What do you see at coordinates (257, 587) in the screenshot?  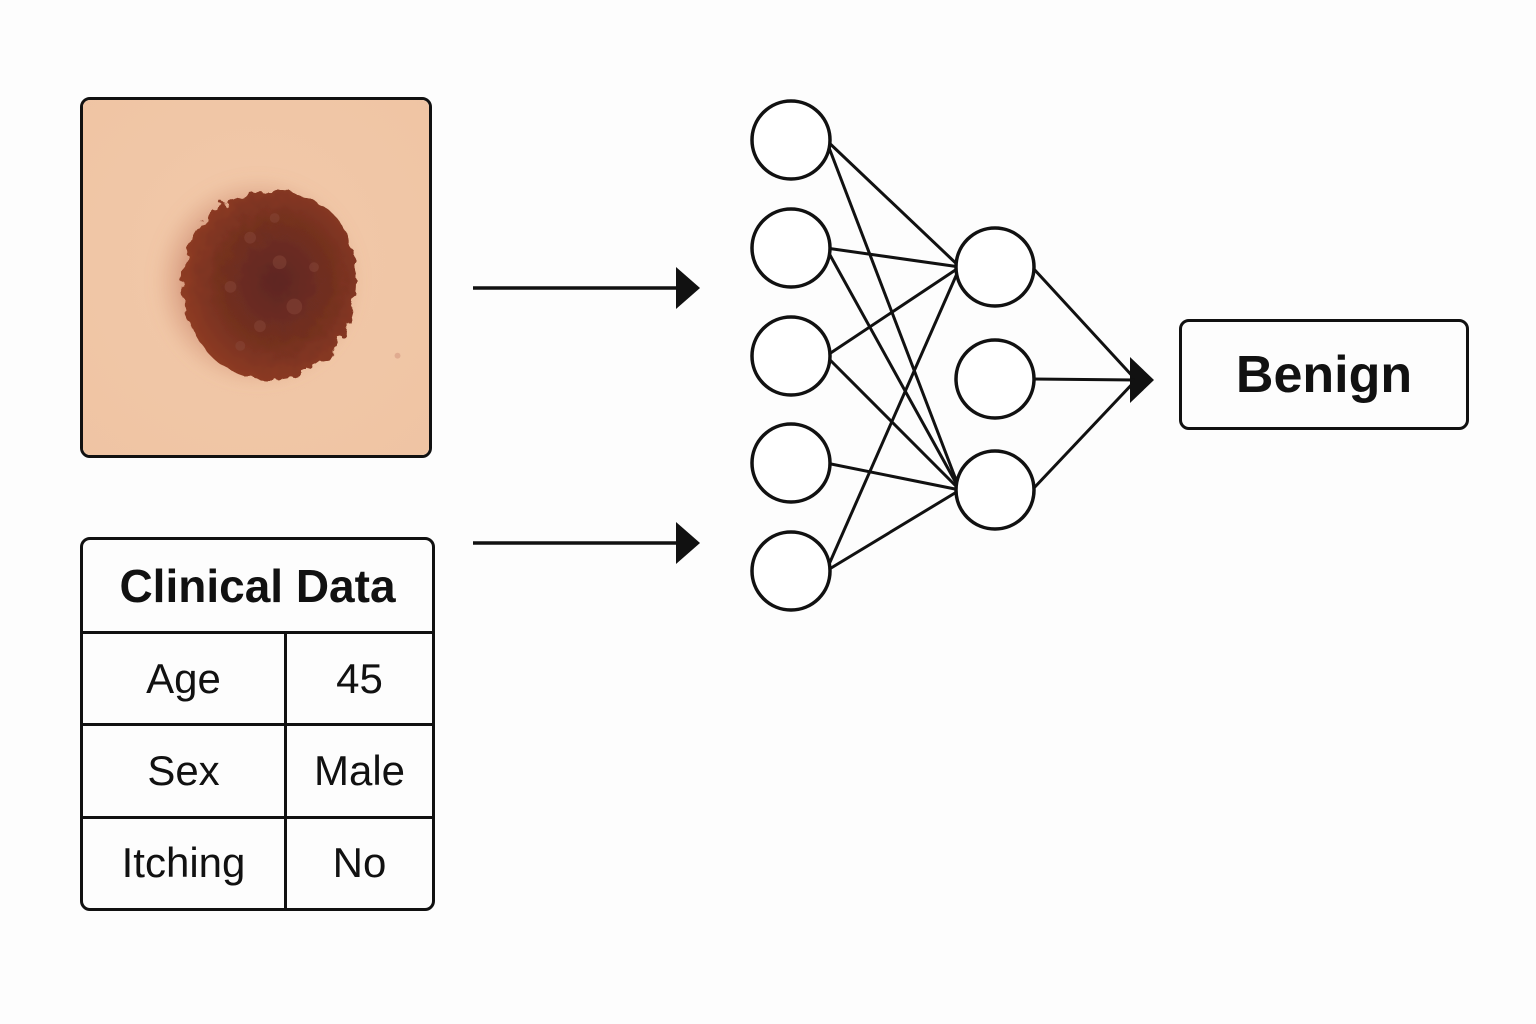 I see `table-title: Clinical Data` at bounding box center [257, 587].